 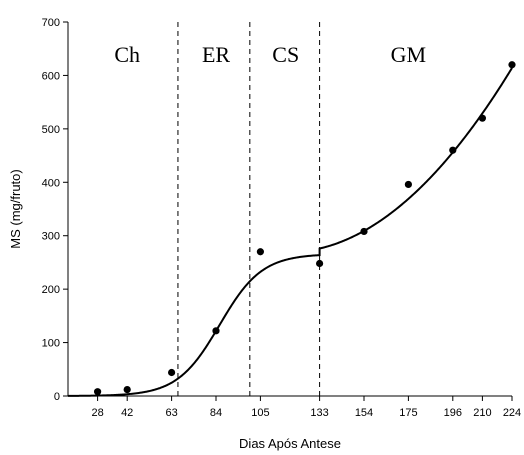 I want to click on y-tick-label: 200, so click(x=51, y=290).